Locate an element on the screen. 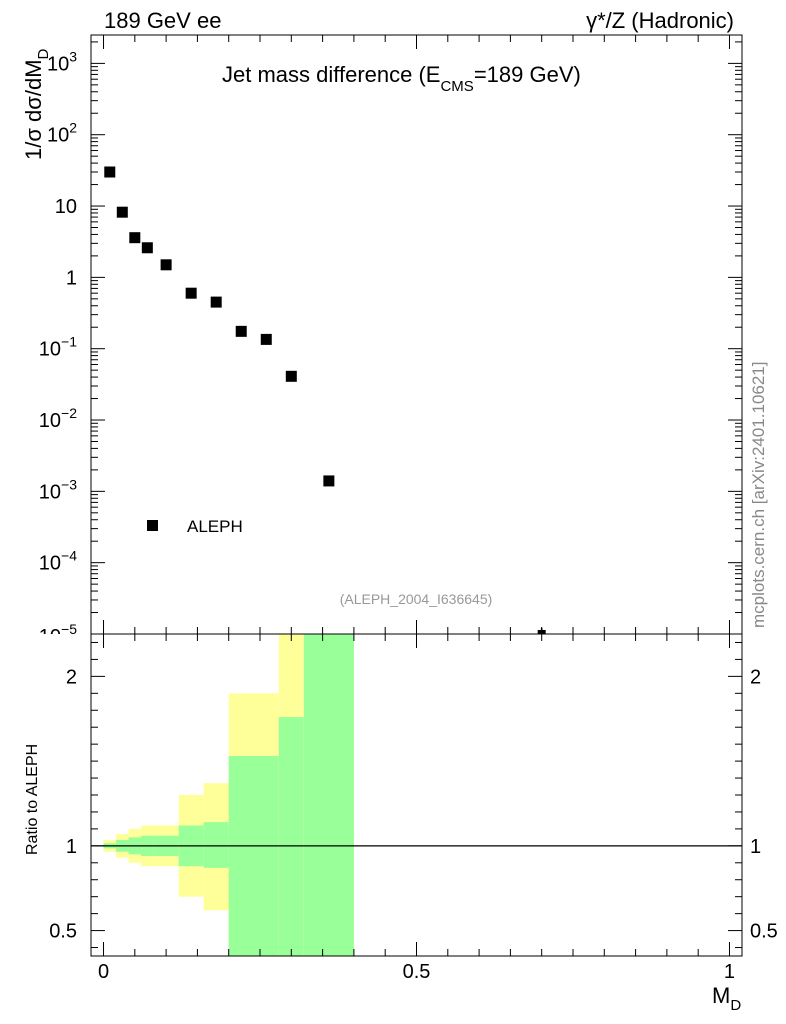  bottom-y-tick-label: 1 is located at coordinates (71, 847).